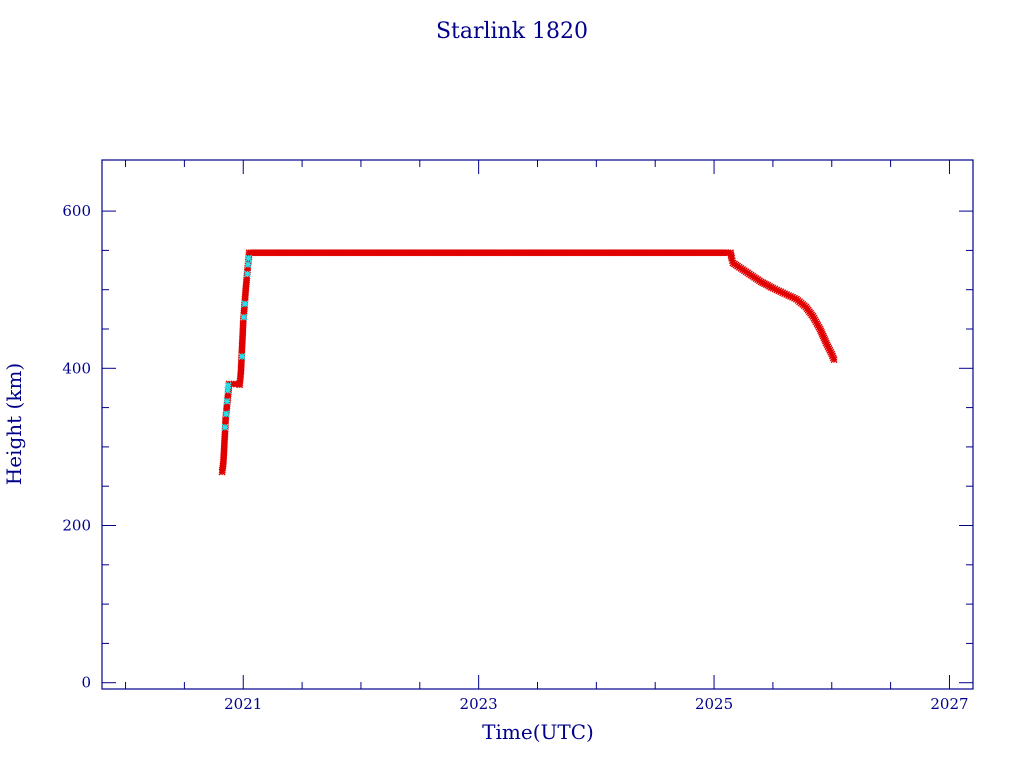  What do you see at coordinates (538, 732) in the screenshot?
I see `x-axis-label: Time(UTC)` at bounding box center [538, 732].